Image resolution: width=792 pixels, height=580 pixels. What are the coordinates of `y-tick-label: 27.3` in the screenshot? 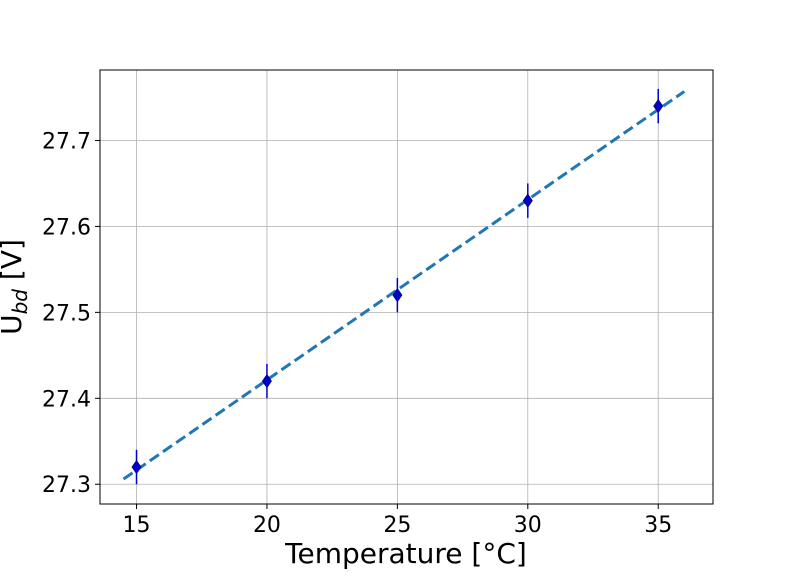 It's located at (66, 485).